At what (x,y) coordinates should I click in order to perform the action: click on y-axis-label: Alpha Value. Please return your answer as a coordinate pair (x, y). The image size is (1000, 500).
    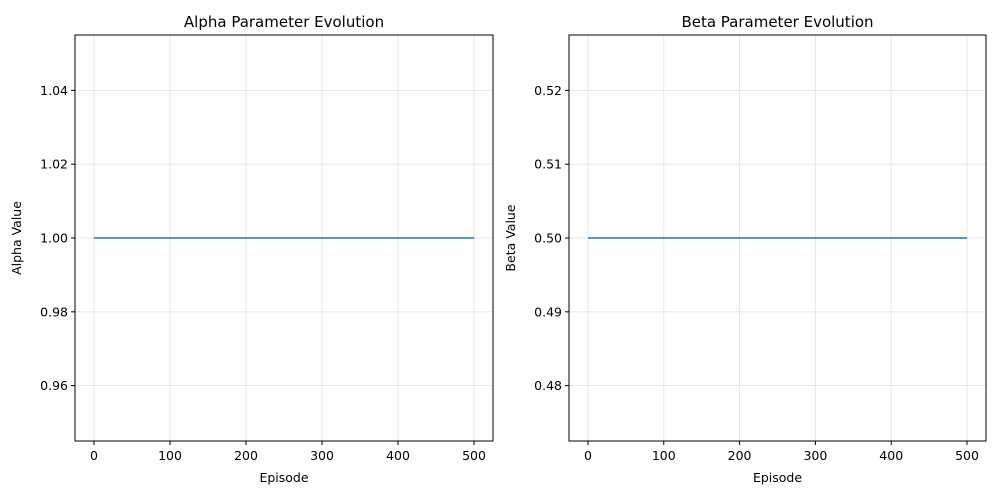
    Looking at the image, I should click on (16, 238).